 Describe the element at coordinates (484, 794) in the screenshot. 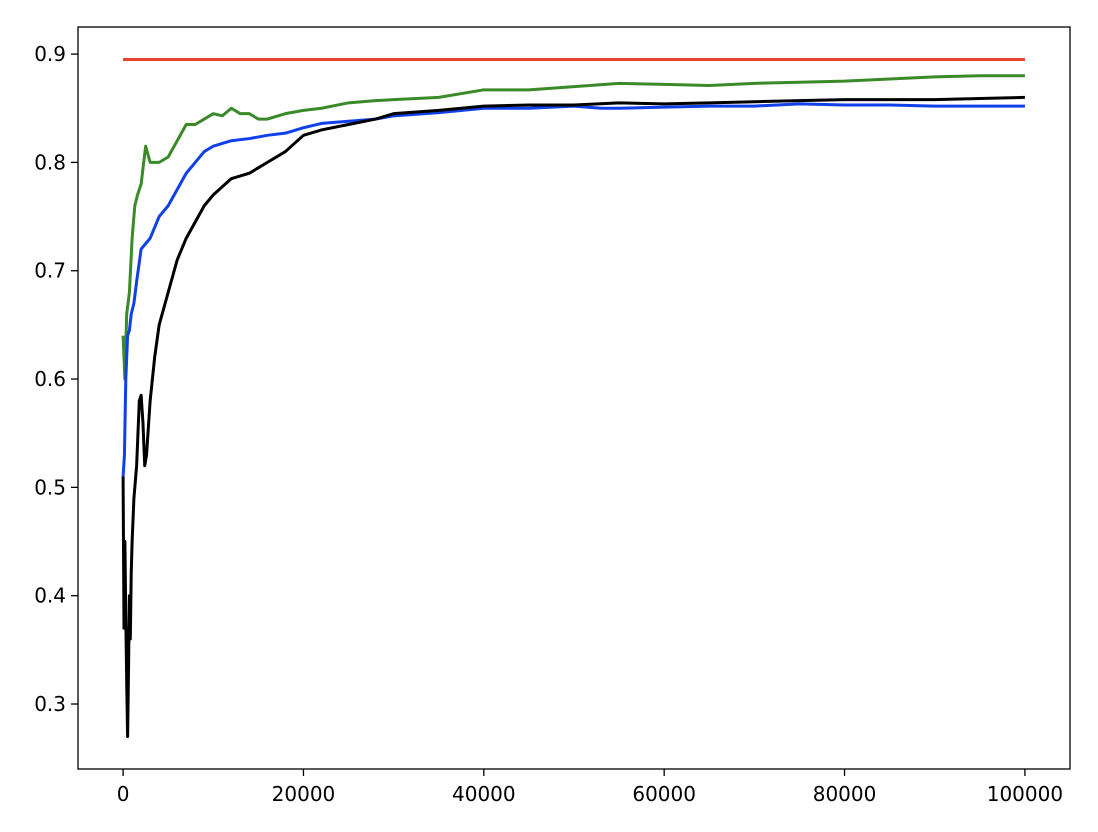

I see `x-tick-label: 40000` at that location.